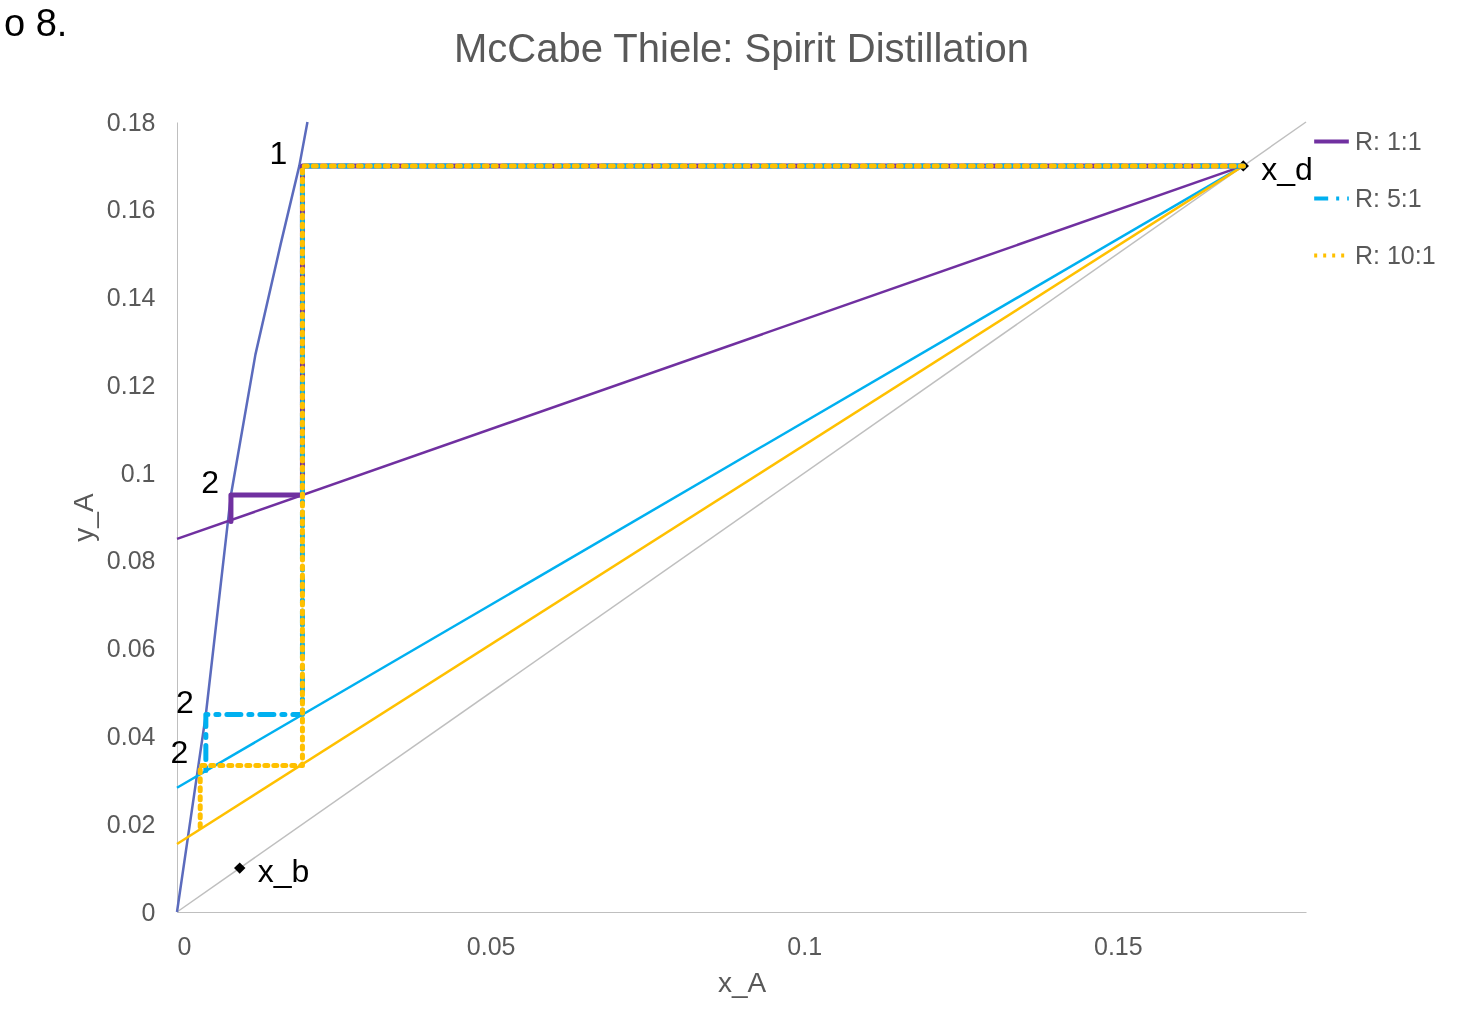 The image size is (1466, 1020). I want to click on y-axis-title: y_A, so click(83, 517).